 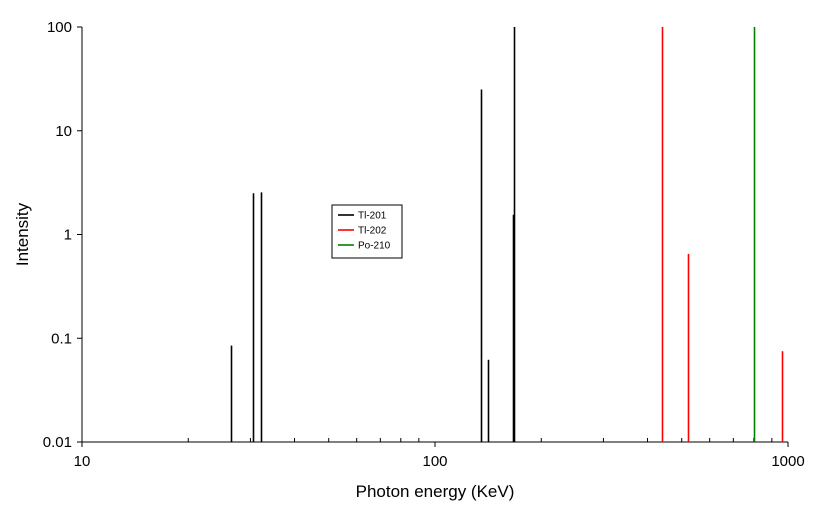 What do you see at coordinates (63, 131) in the screenshot?
I see `y-tick-label: 10` at bounding box center [63, 131].